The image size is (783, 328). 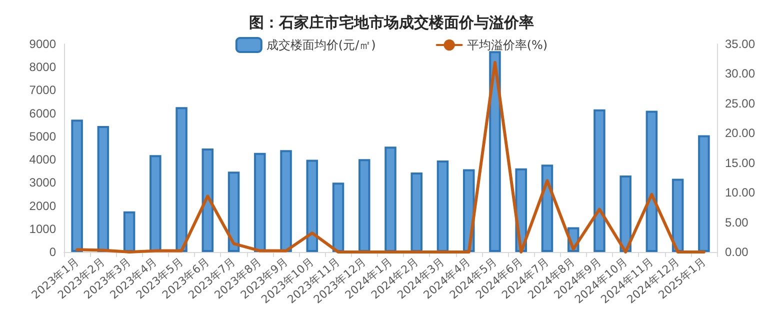 I want to click on y-tick-label: 1000, so click(x=42, y=229).